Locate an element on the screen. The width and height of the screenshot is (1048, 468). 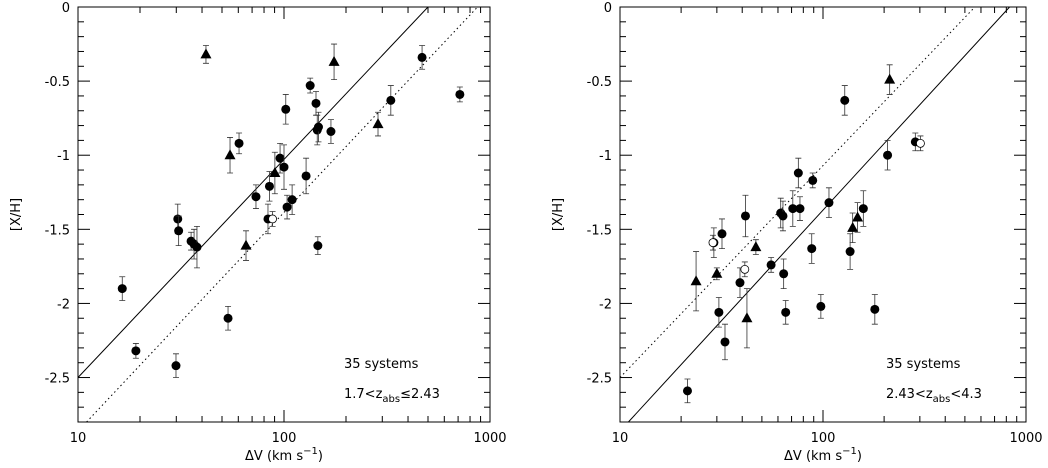
y-tick-label: -2 is located at coordinates (63, 304).